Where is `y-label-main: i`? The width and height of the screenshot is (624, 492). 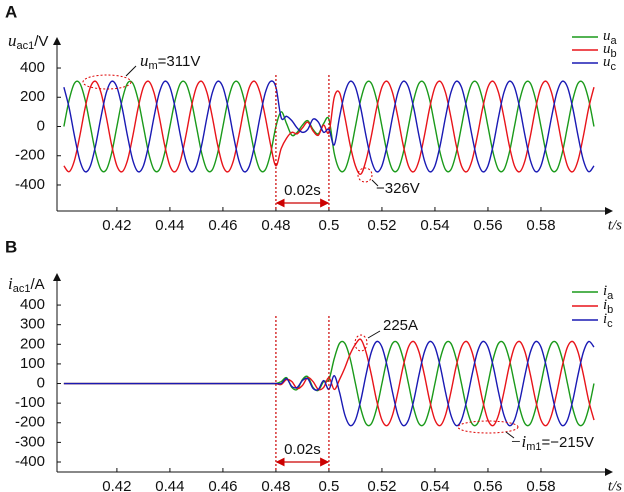 y-label-main: i is located at coordinates (10, 283).